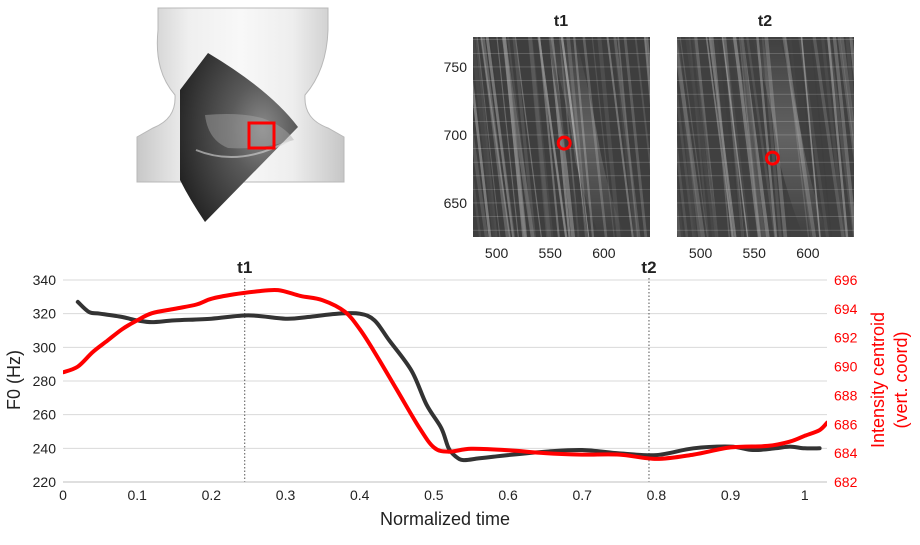  What do you see at coordinates (561, 21) in the screenshot?
I see `panel-t1-title: t1` at bounding box center [561, 21].